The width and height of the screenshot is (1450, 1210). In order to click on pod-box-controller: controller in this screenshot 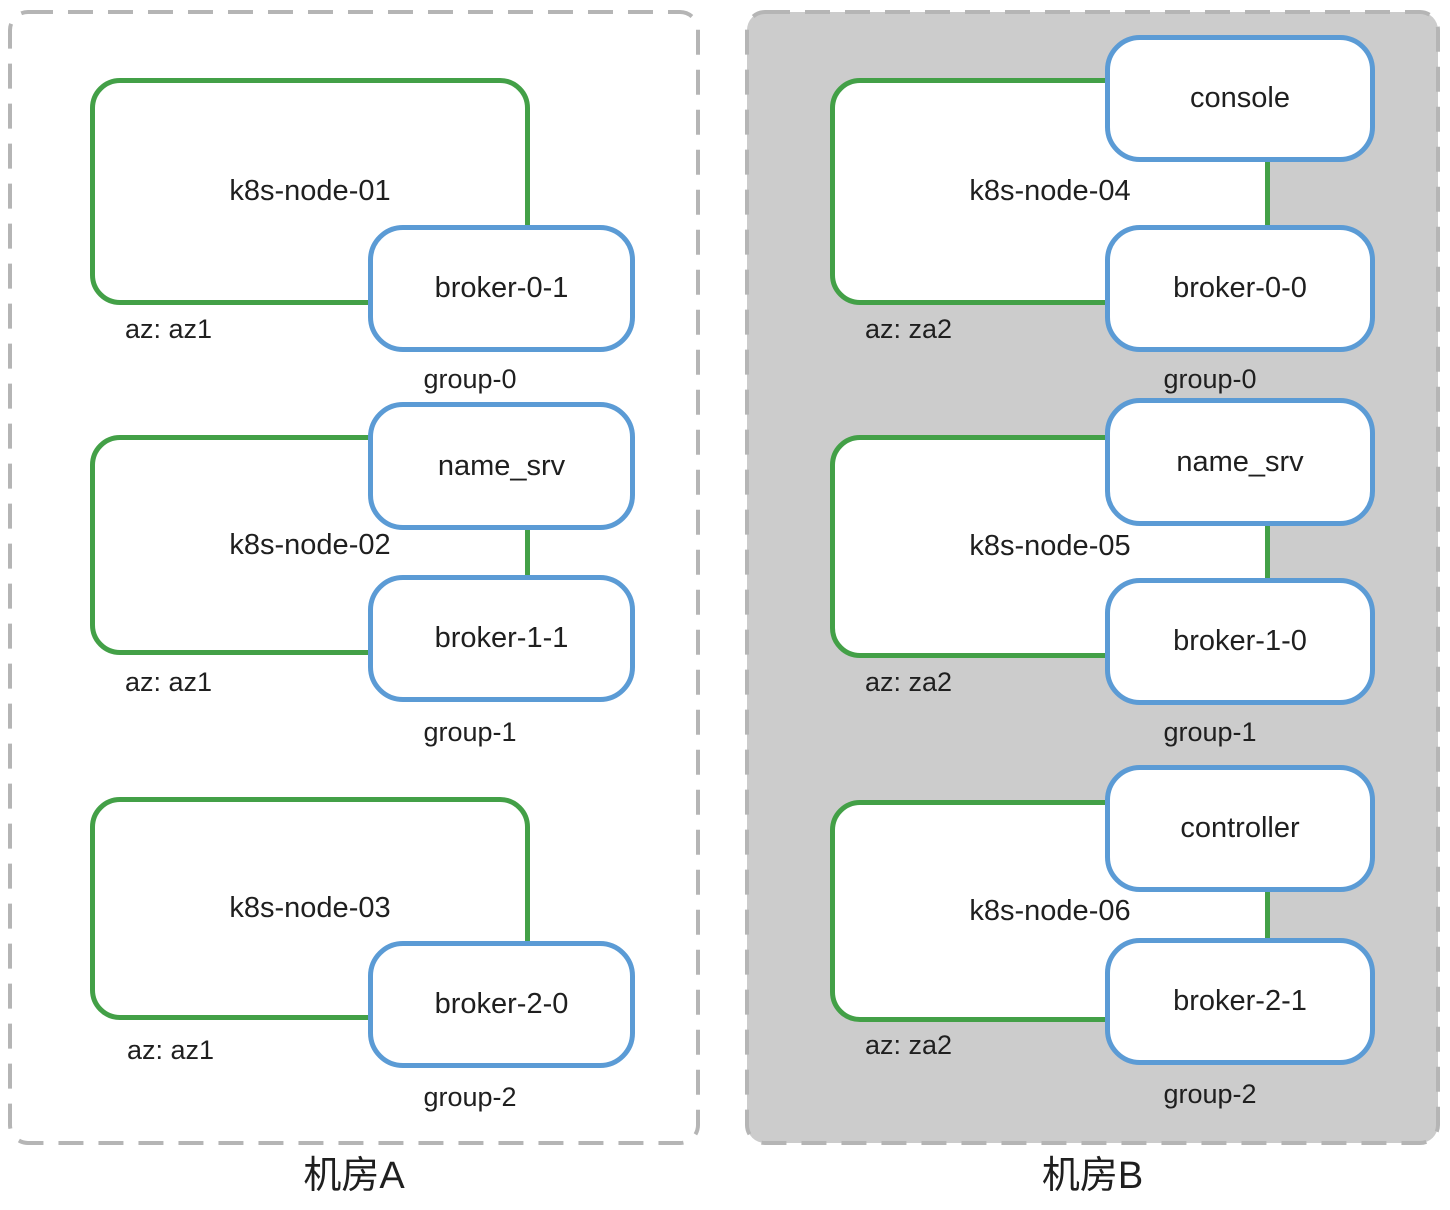, I will do `click(1240, 828)`.